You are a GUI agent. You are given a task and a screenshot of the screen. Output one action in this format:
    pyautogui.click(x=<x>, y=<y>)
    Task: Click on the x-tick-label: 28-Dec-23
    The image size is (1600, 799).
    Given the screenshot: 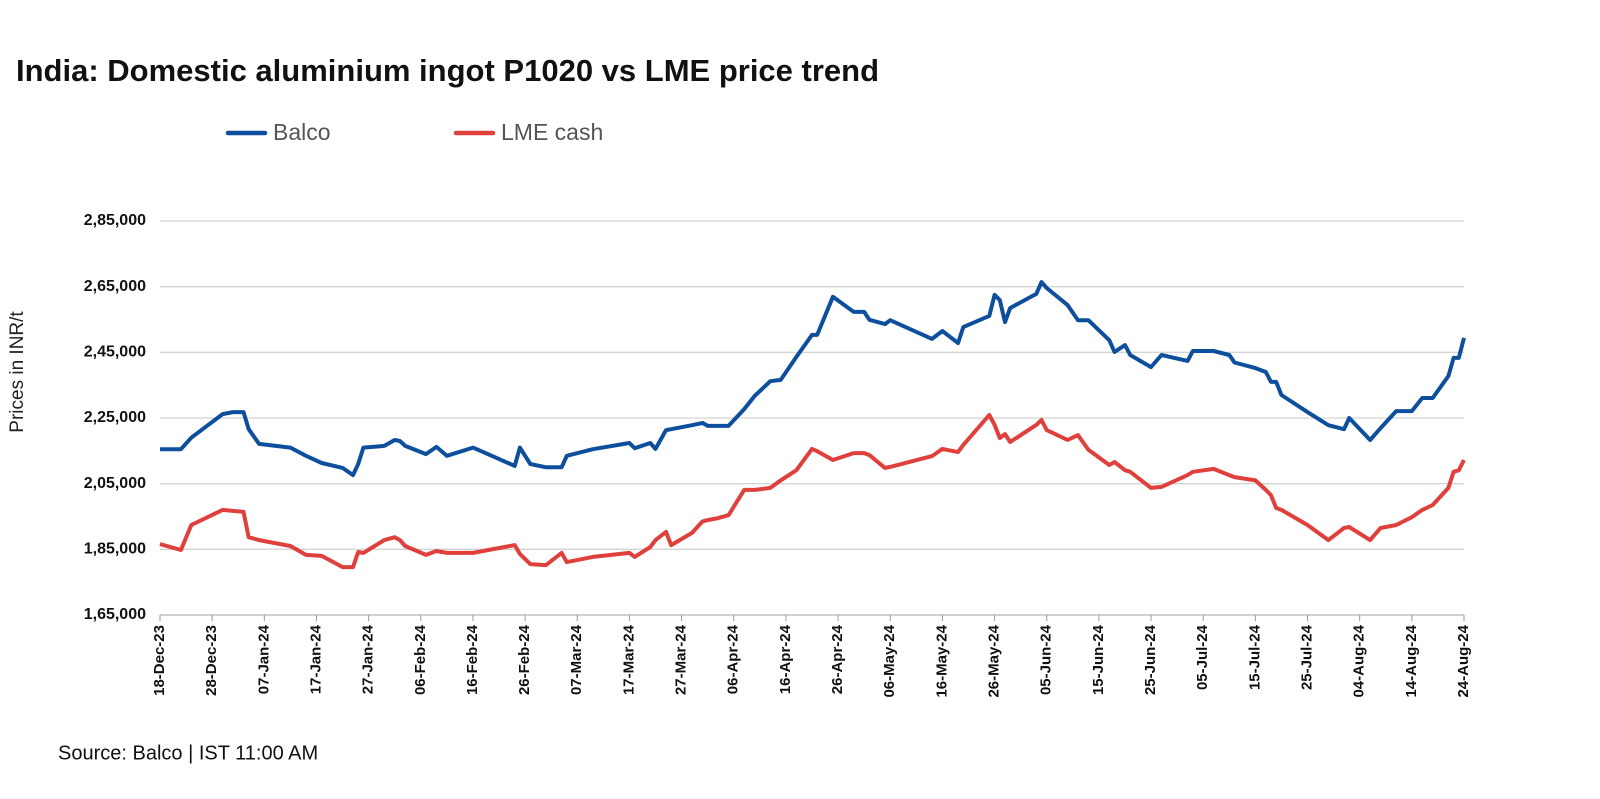 What is the action you would take?
    pyautogui.click(x=211, y=660)
    